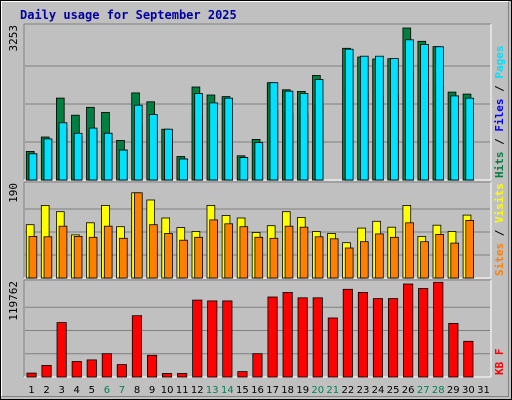  Describe the element at coordinates (152, 390) in the screenshot. I see `x-tick-label-day-9: 9` at that location.